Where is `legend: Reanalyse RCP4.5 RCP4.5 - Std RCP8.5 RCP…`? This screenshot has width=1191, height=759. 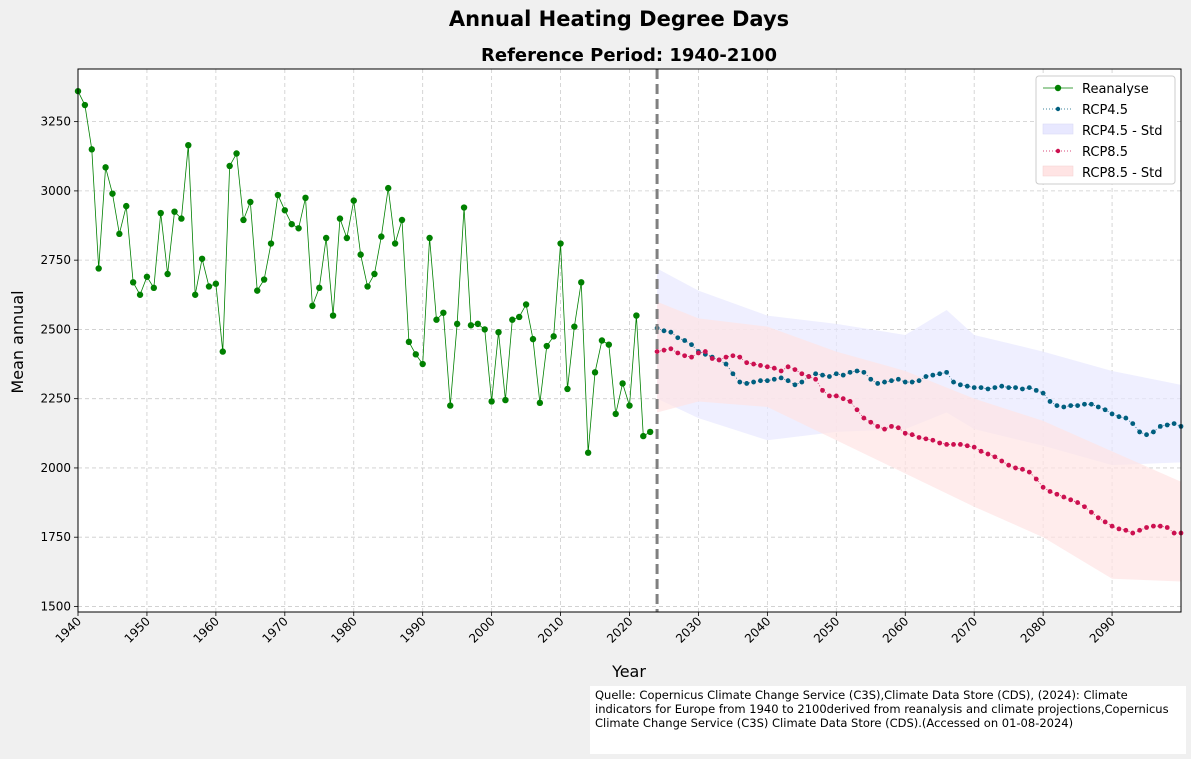 legend: Reanalyse RCP4.5 RCP4.5 - Std RCP8.5 RCP… is located at coordinates (1105, 130).